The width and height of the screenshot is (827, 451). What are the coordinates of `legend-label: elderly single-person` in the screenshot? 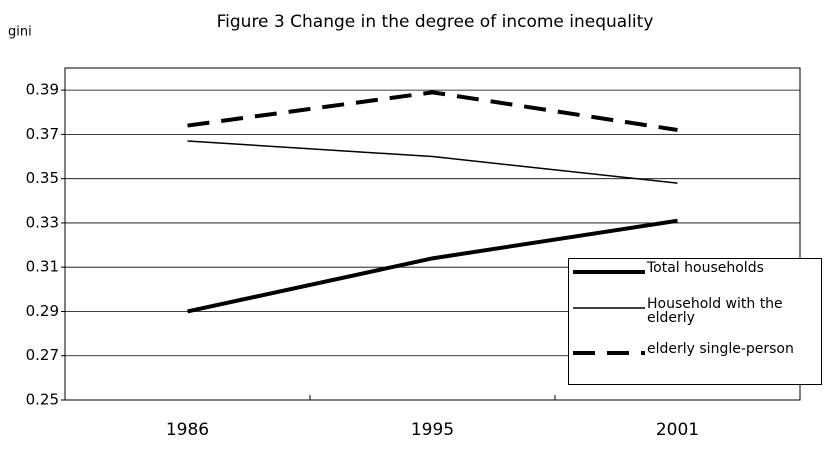 It's located at (720, 349).